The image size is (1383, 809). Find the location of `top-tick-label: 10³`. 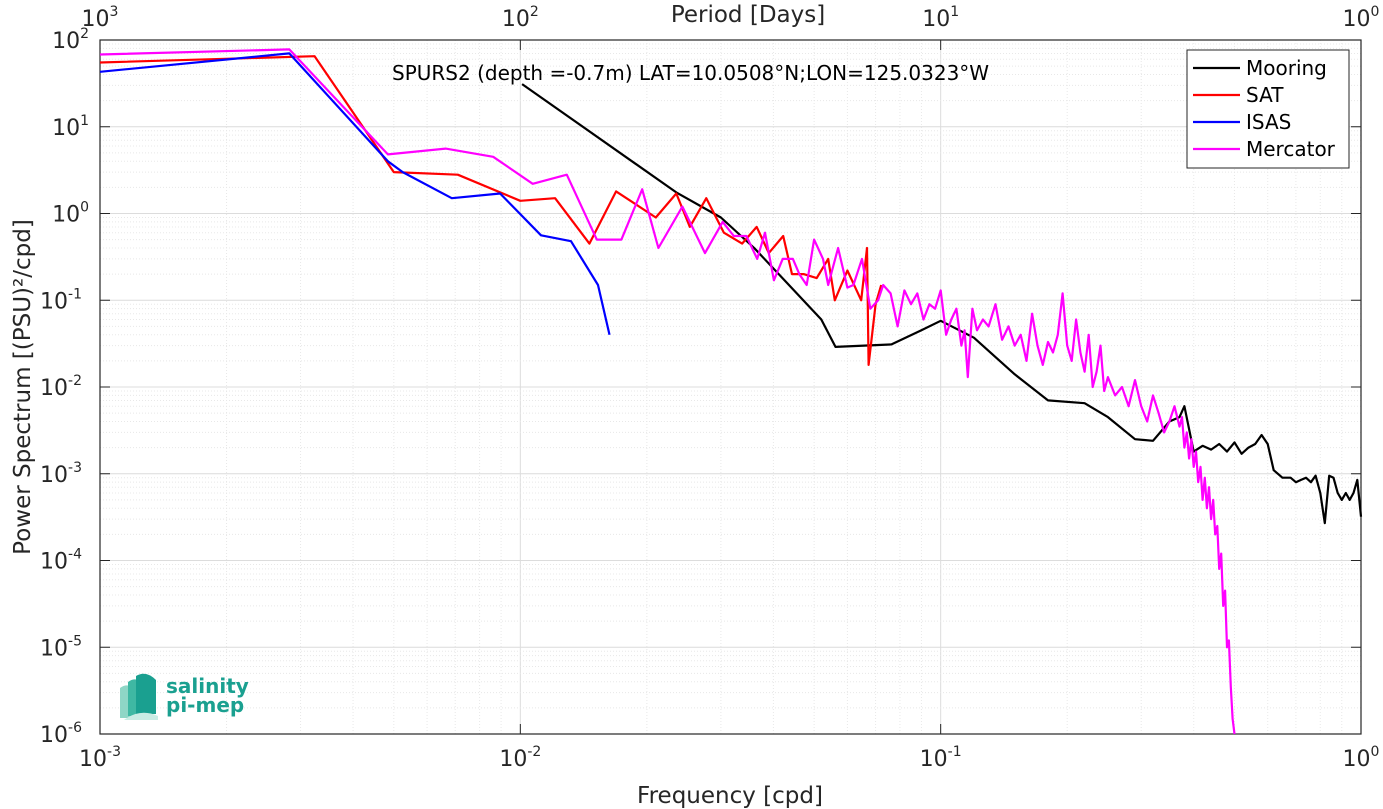

top-tick-label: 10³ is located at coordinates (100, 18).